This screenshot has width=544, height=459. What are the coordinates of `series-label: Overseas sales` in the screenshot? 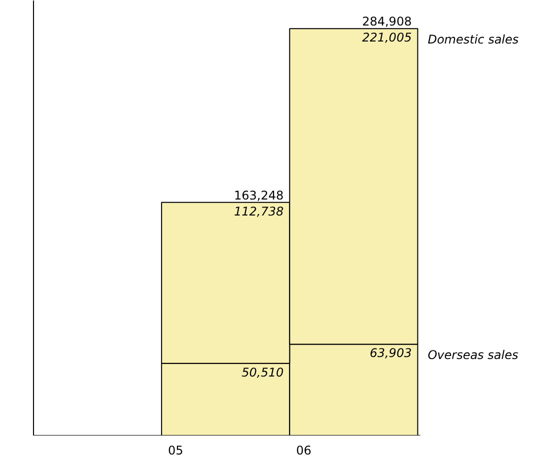 It's located at (473, 355).